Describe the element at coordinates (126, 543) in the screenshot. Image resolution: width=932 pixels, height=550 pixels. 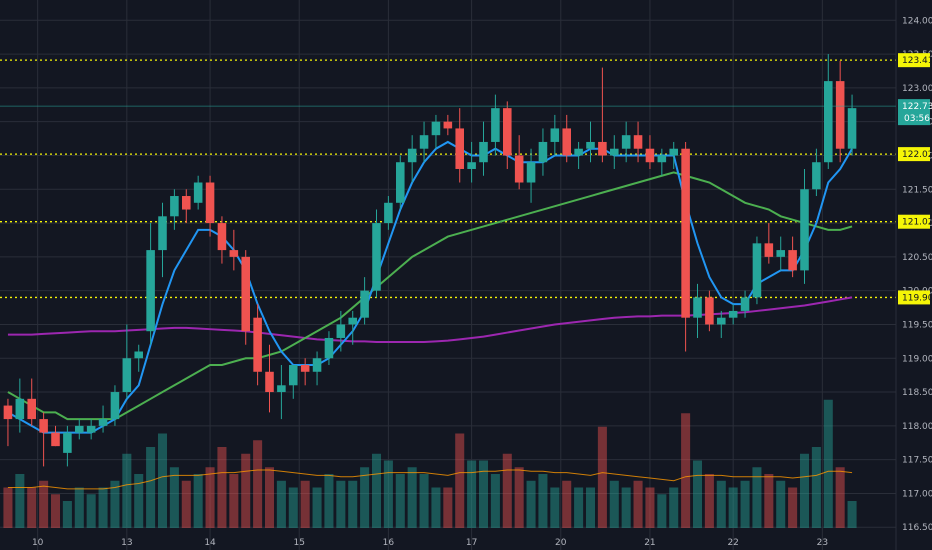
I see `time-tick-label: 13` at that location.